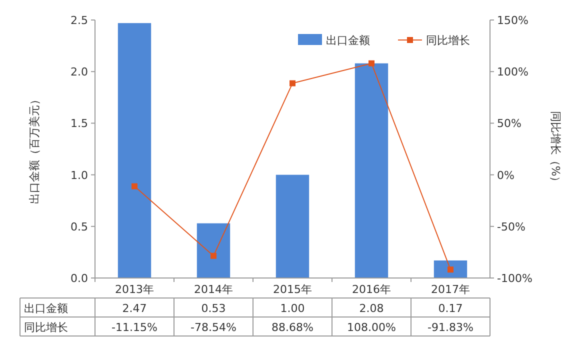 Image resolution: width=580 pixels, height=350 pixels. Describe the element at coordinates (512, 72) in the screenshot. I see `y2-tick-label: 100%` at that location.